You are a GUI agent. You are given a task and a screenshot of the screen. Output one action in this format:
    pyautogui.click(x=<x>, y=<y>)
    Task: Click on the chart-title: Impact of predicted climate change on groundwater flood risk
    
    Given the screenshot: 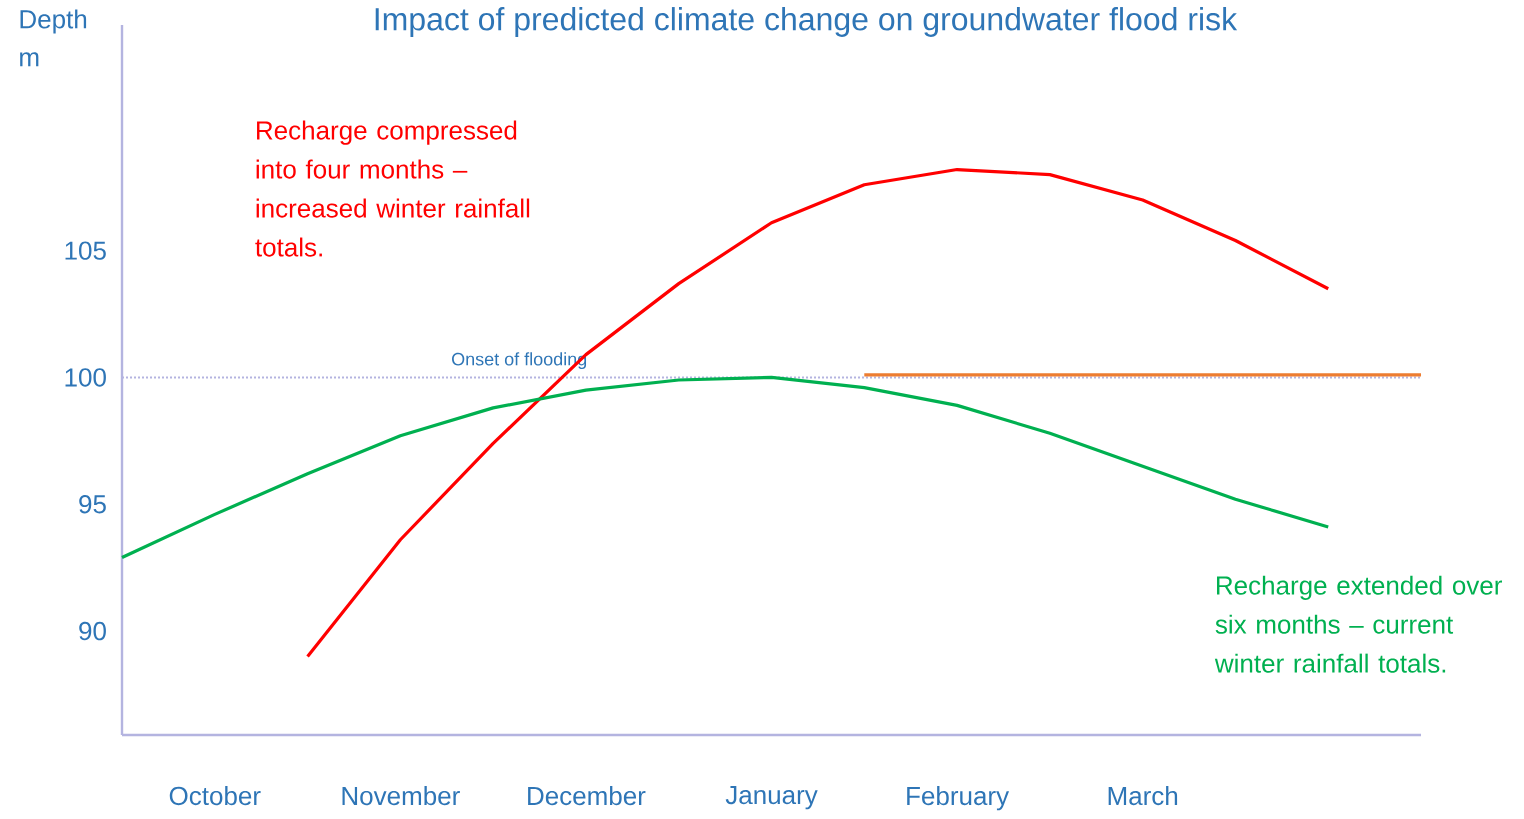 What is the action you would take?
    pyautogui.click(x=806, y=22)
    